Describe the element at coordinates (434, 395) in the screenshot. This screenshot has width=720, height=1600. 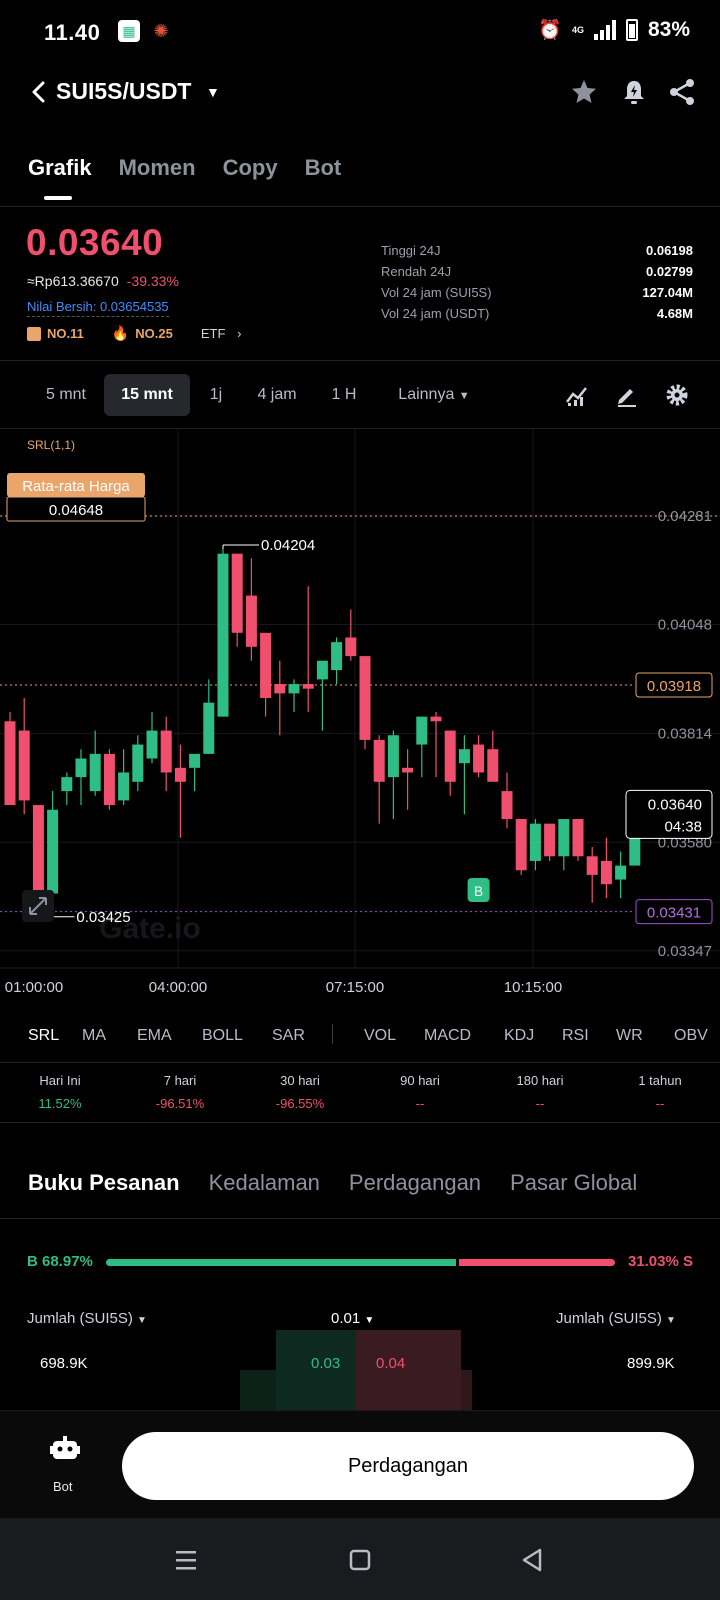
I see `interval-more: Lainnya ▼` at that location.